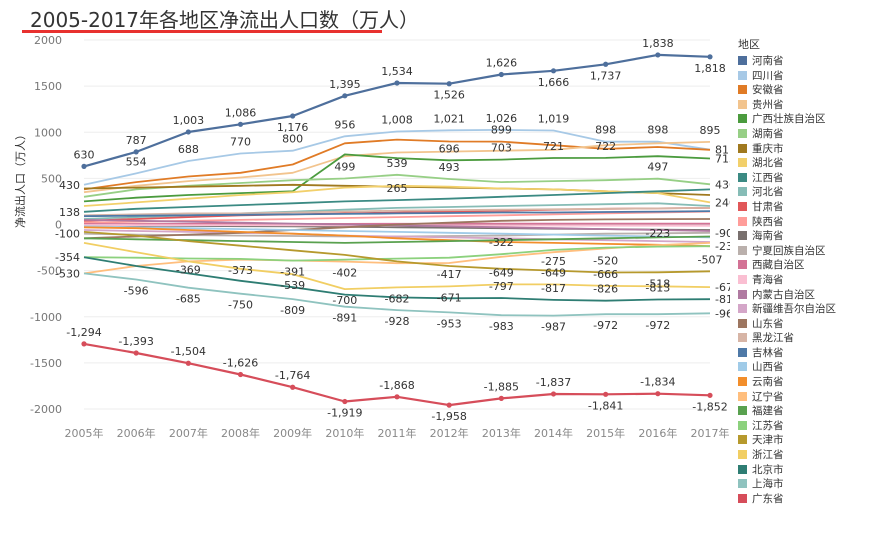  What do you see at coordinates (225, 20) in the screenshot?
I see `chart-title: 2005-2017年各地区净流出人口数（万人）` at bounding box center [225, 20].